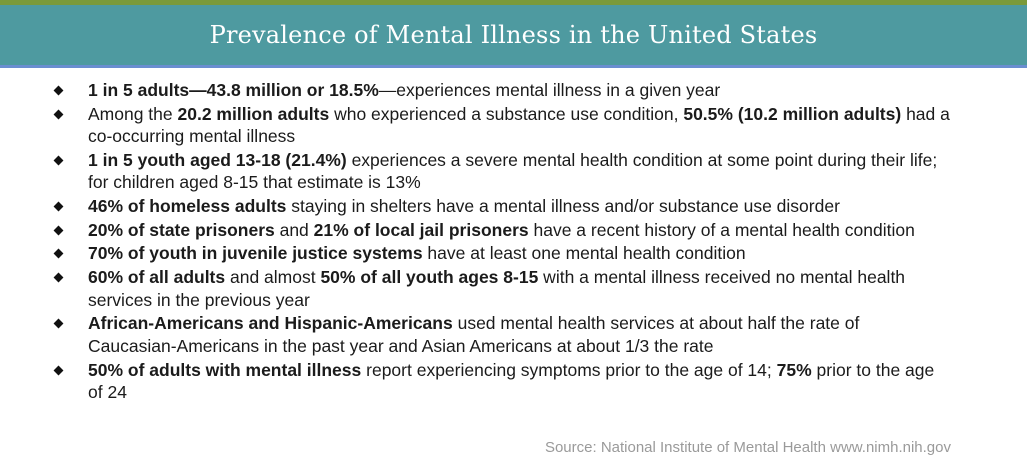 The width and height of the screenshot is (1027, 474). Describe the element at coordinates (513, 66) in the screenshot. I see `header-divider` at that location.